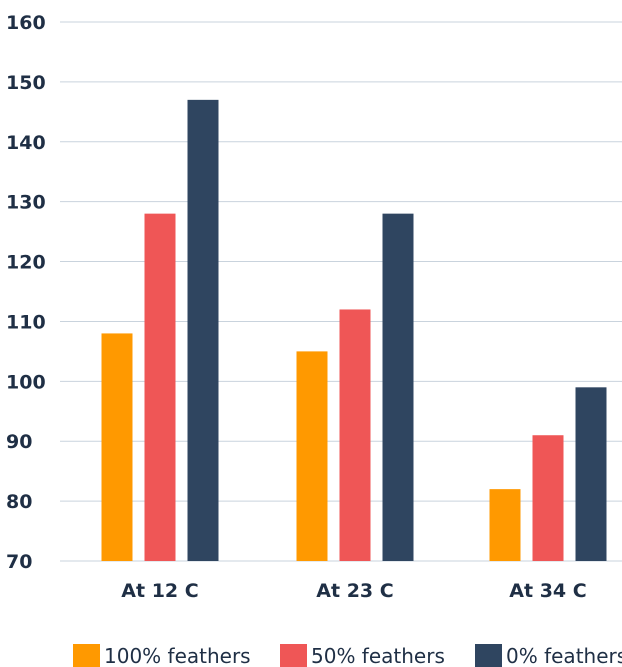  I want to click on y-tick-label: 100, so click(26, 382).